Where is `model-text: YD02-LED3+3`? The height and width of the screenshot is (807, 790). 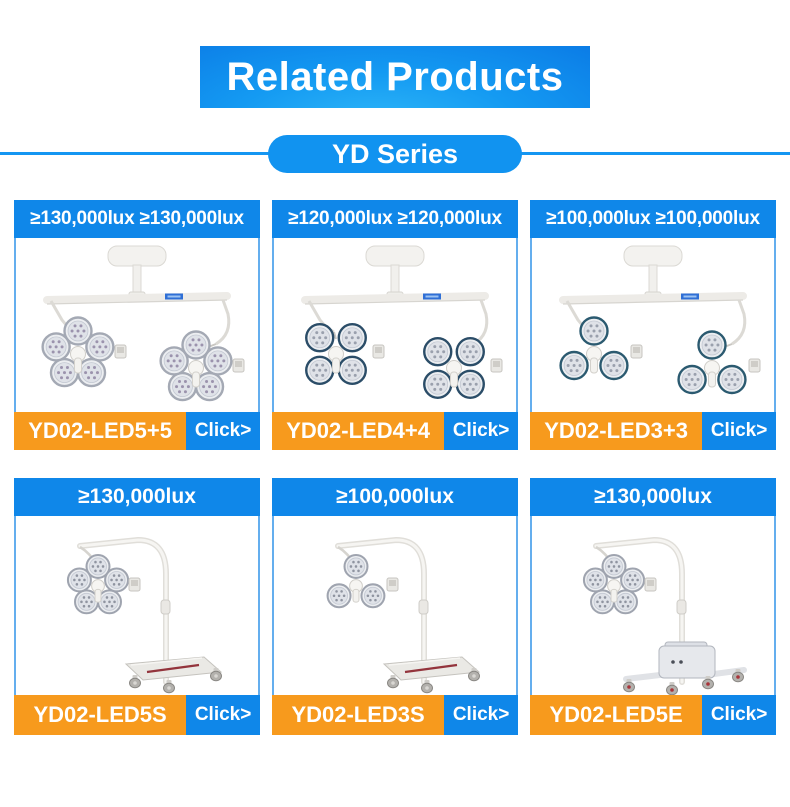 model-text: YD02-LED3+3 is located at coordinates (616, 430).